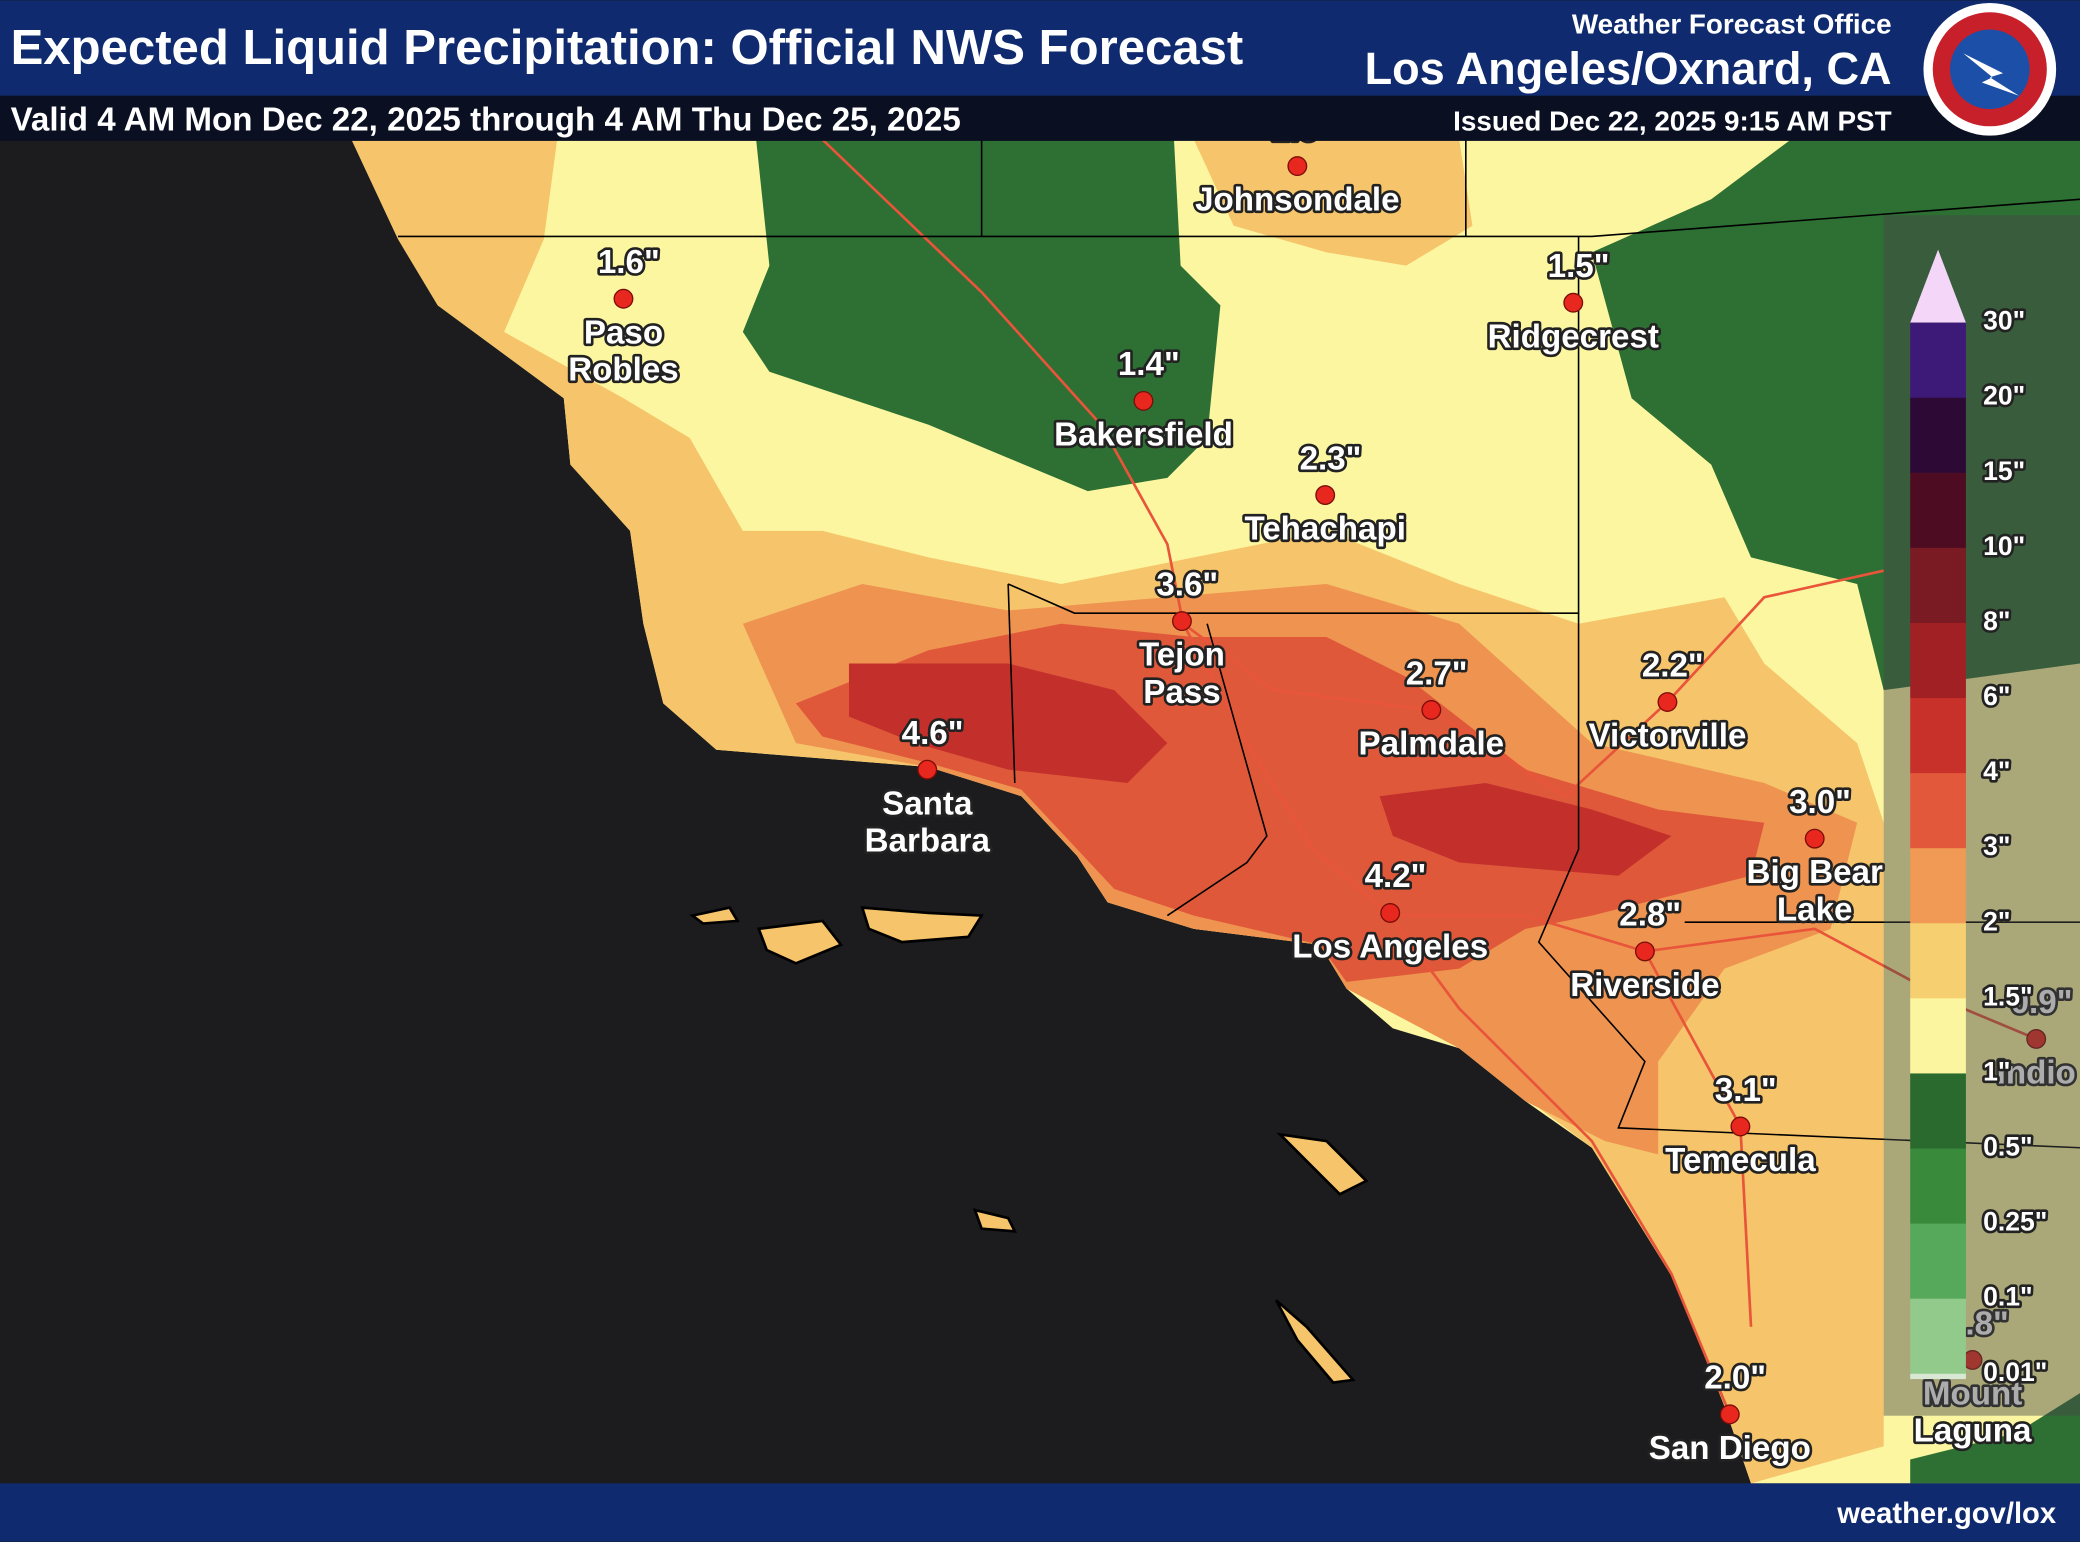  Describe the element at coordinates (1996, 621) in the screenshot. I see `legend-label: 8"` at that location.